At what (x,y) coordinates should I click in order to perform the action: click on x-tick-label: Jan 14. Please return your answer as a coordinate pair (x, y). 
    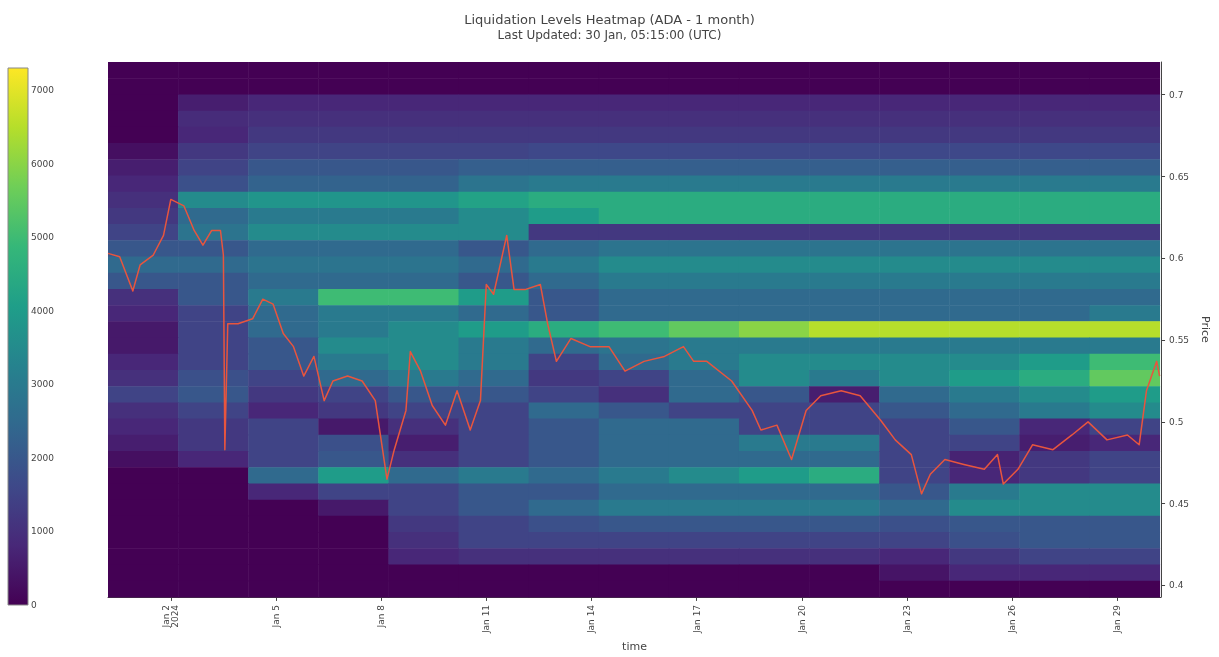
    Looking at the image, I should click on (591, 619).